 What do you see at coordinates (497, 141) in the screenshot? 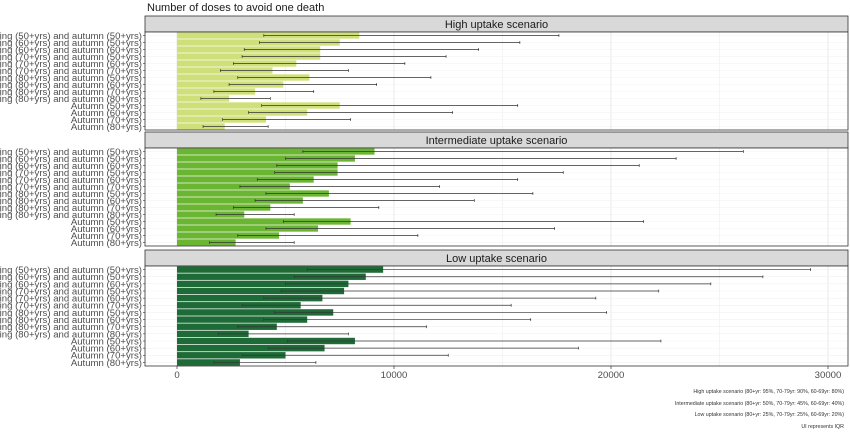
I see `facet-label: Intermediate uptake scenario` at bounding box center [497, 141].